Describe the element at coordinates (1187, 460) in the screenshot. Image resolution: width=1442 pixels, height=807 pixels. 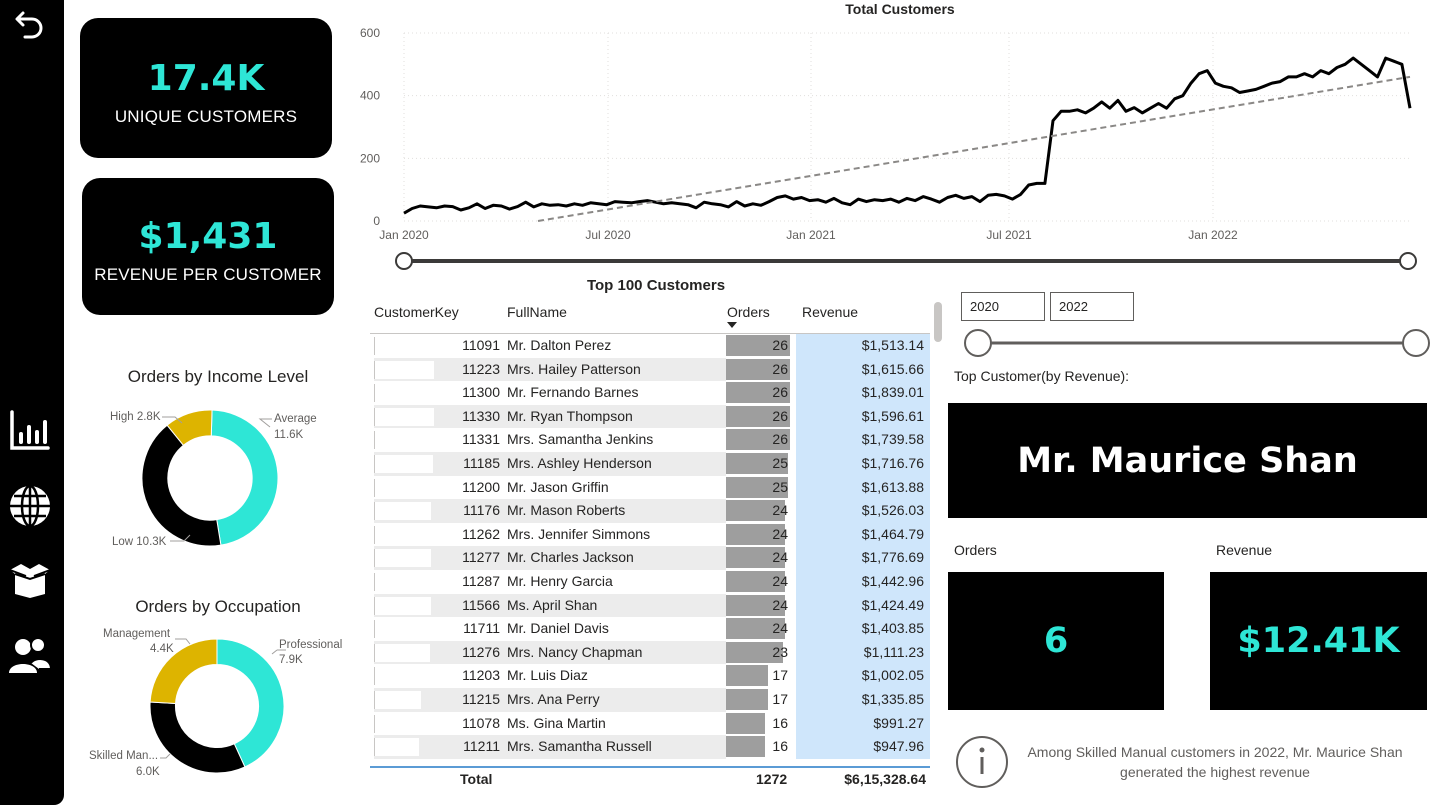
I see `top-customer-name-card: Mr. Maurice Shan` at that location.